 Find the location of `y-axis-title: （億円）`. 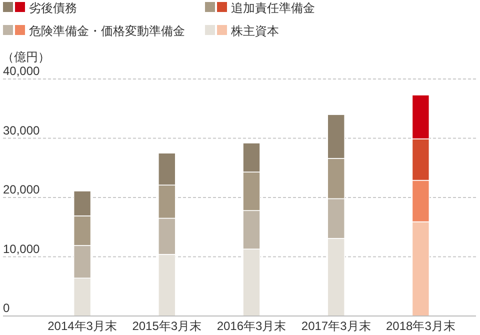

y-axis-title: （億円） is located at coordinates (26, 57).